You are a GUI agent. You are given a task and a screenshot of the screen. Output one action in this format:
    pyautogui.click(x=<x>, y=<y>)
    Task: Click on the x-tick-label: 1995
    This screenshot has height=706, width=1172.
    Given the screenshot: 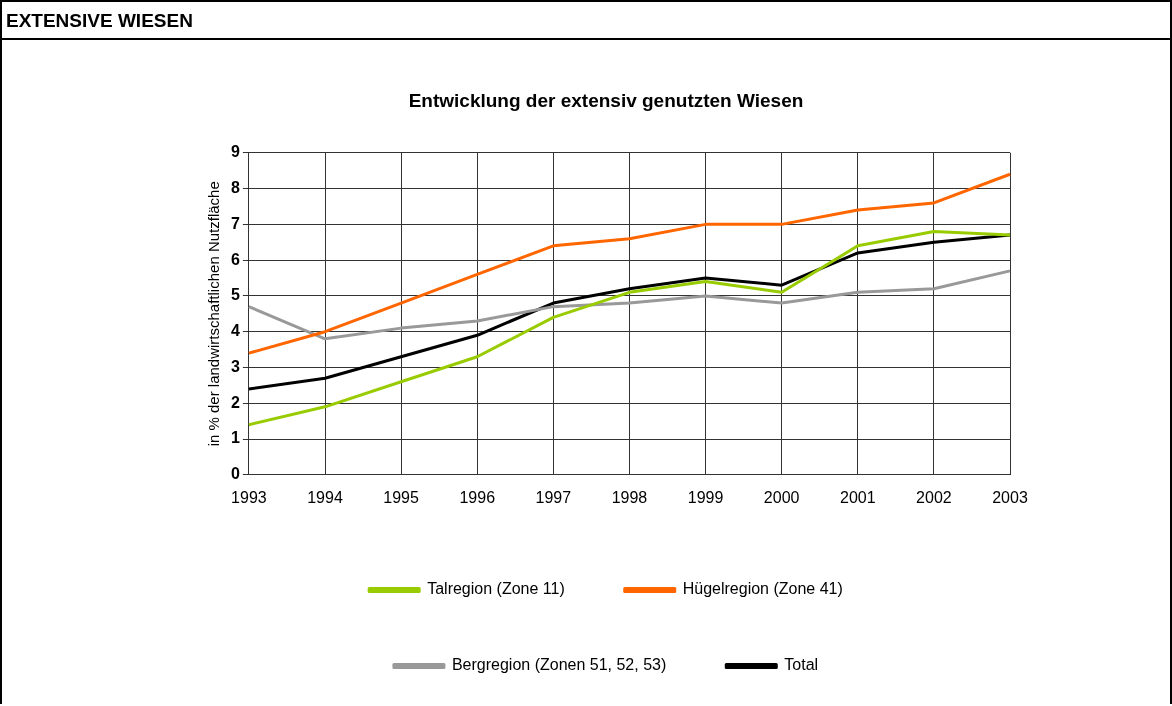 What is the action you would take?
    pyautogui.click(x=401, y=497)
    